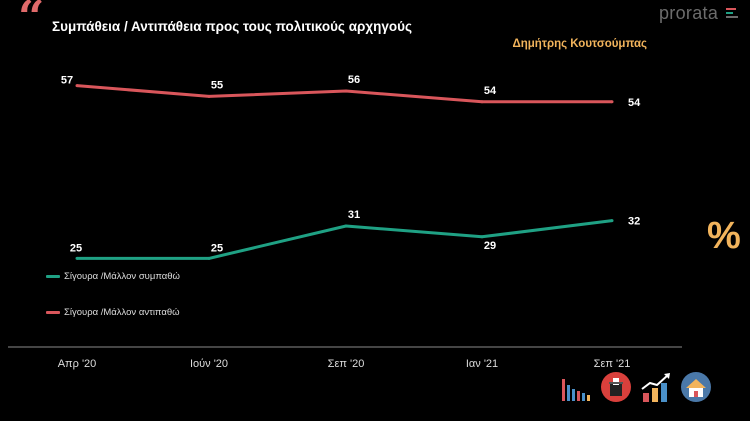  What do you see at coordinates (217, 85) in the screenshot?
I see `data-label-antipathy: 55` at bounding box center [217, 85].